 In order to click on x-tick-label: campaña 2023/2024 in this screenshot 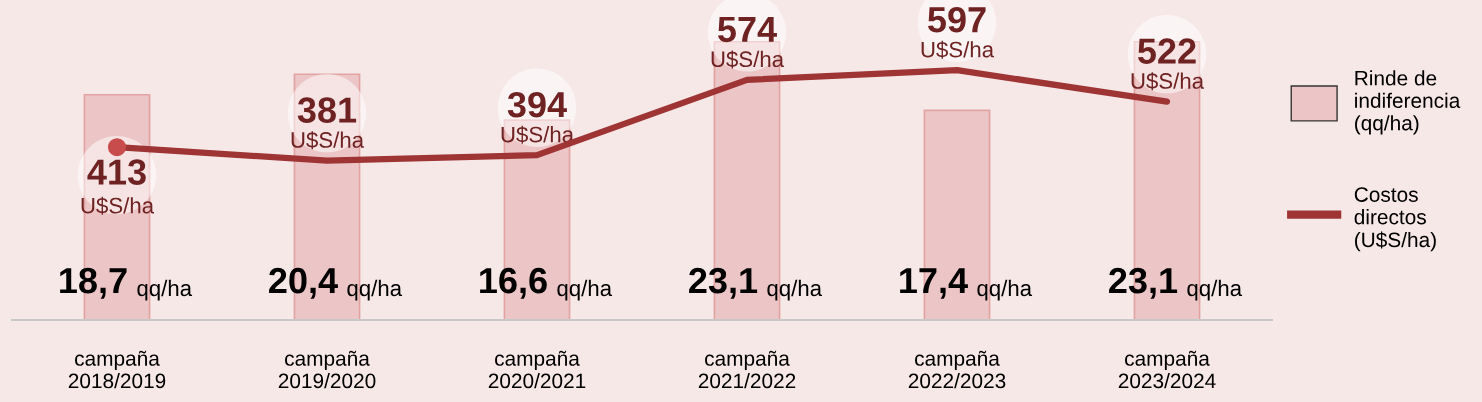, I will do `click(1167, 369)`.